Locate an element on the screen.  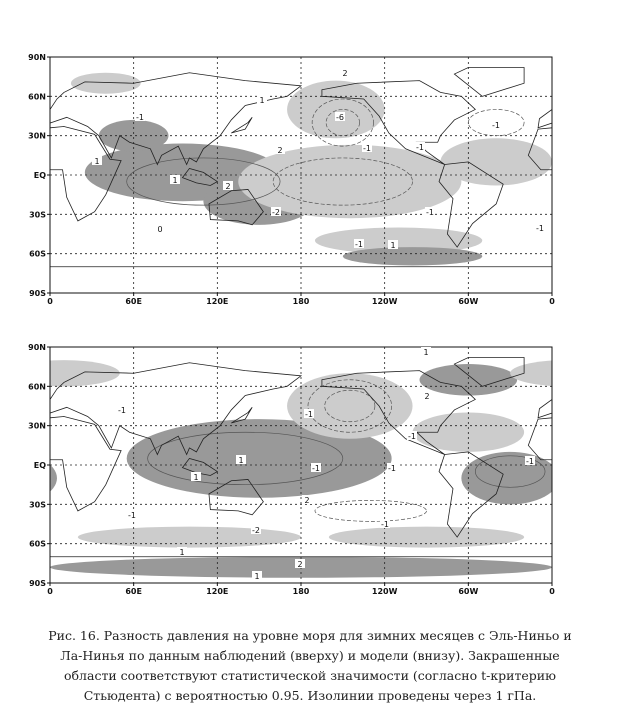
x-axis-label: 180 is located at coordinates (301, 301).